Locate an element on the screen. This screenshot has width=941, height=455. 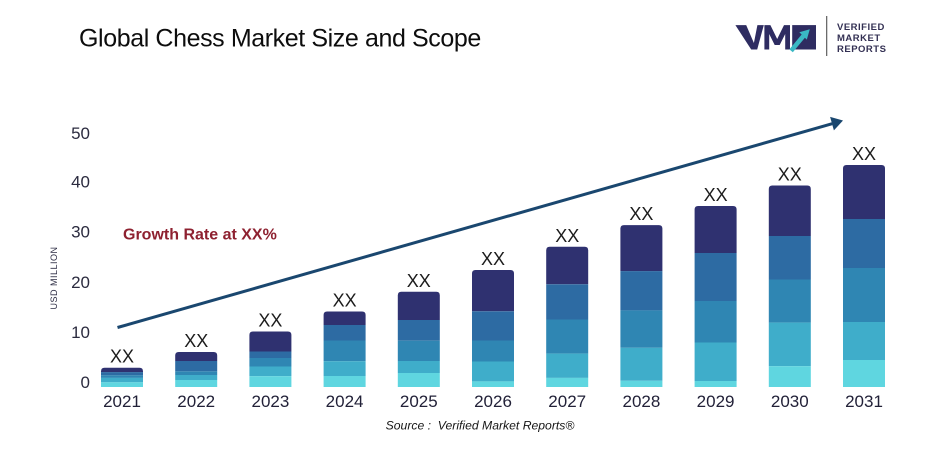
svg-text: VERIFIED is located at coordinates (861, 27).